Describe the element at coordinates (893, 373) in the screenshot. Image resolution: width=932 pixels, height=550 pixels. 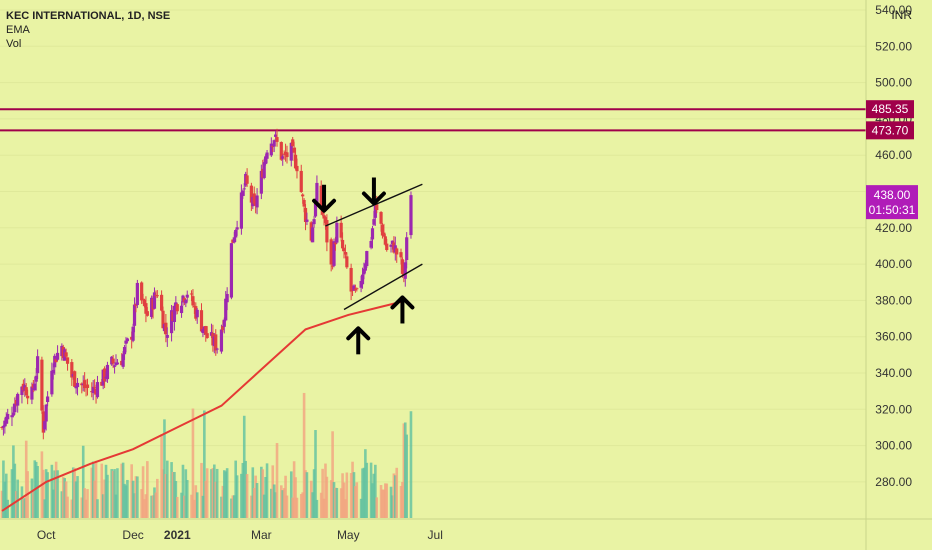
I see `y-tick-label: 340.00` at that location.